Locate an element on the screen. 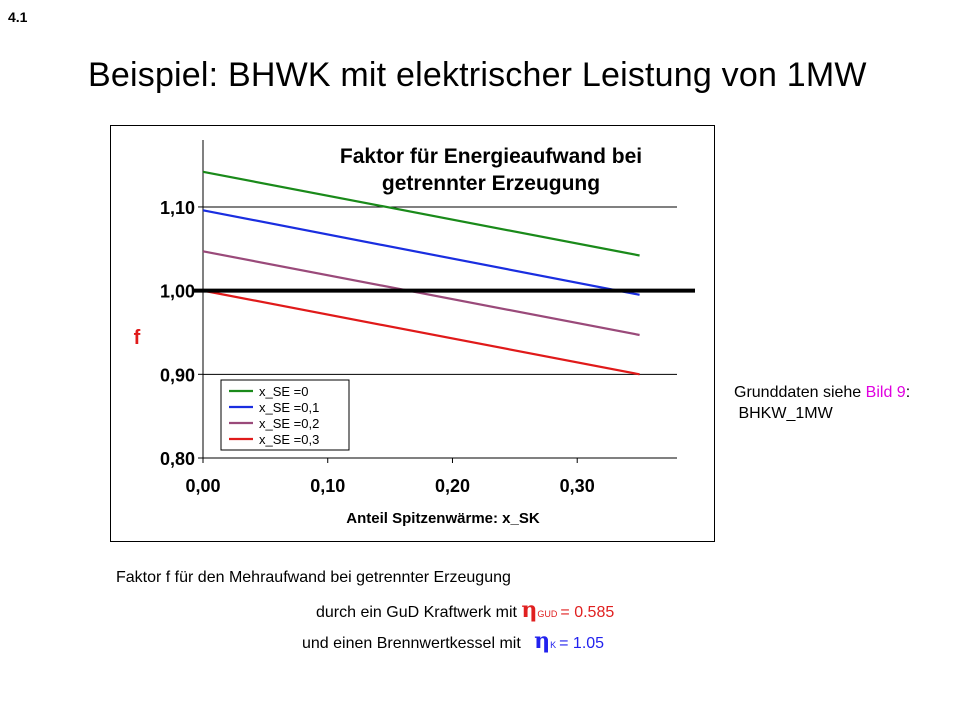 The height and width of the screenshot is (720, 960). x-tick-label: 0,20 is located at coordinates (452, 486).